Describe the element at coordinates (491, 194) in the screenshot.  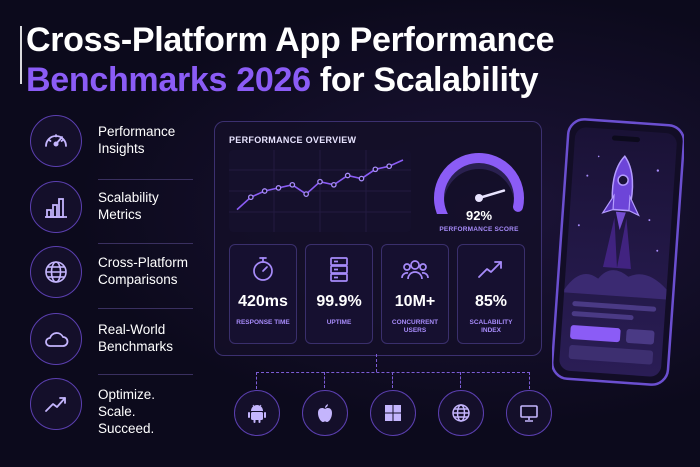
I see `gauge-needle` at that location.